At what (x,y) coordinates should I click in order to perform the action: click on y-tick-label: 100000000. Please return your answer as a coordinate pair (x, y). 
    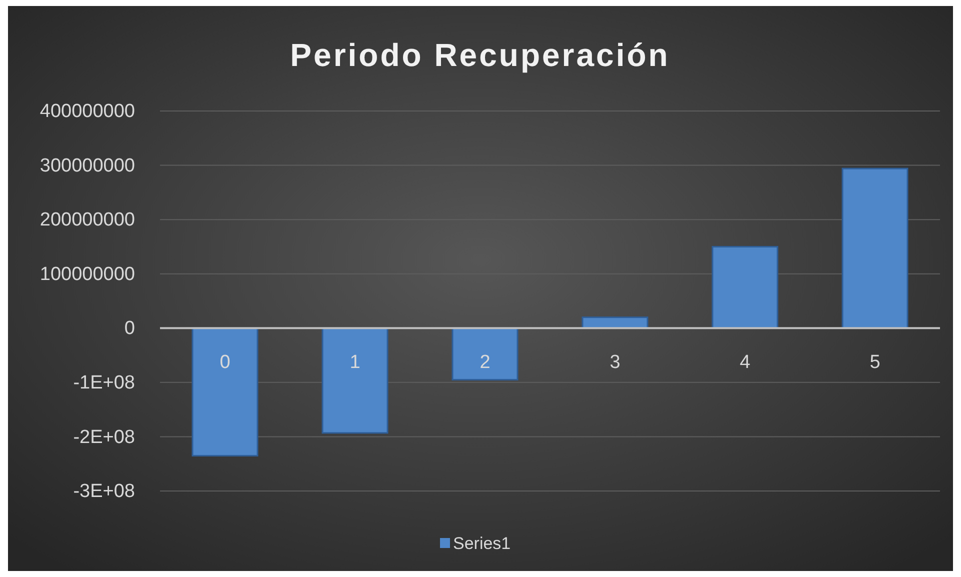
    Looking at the image, I should click on (87, 274).